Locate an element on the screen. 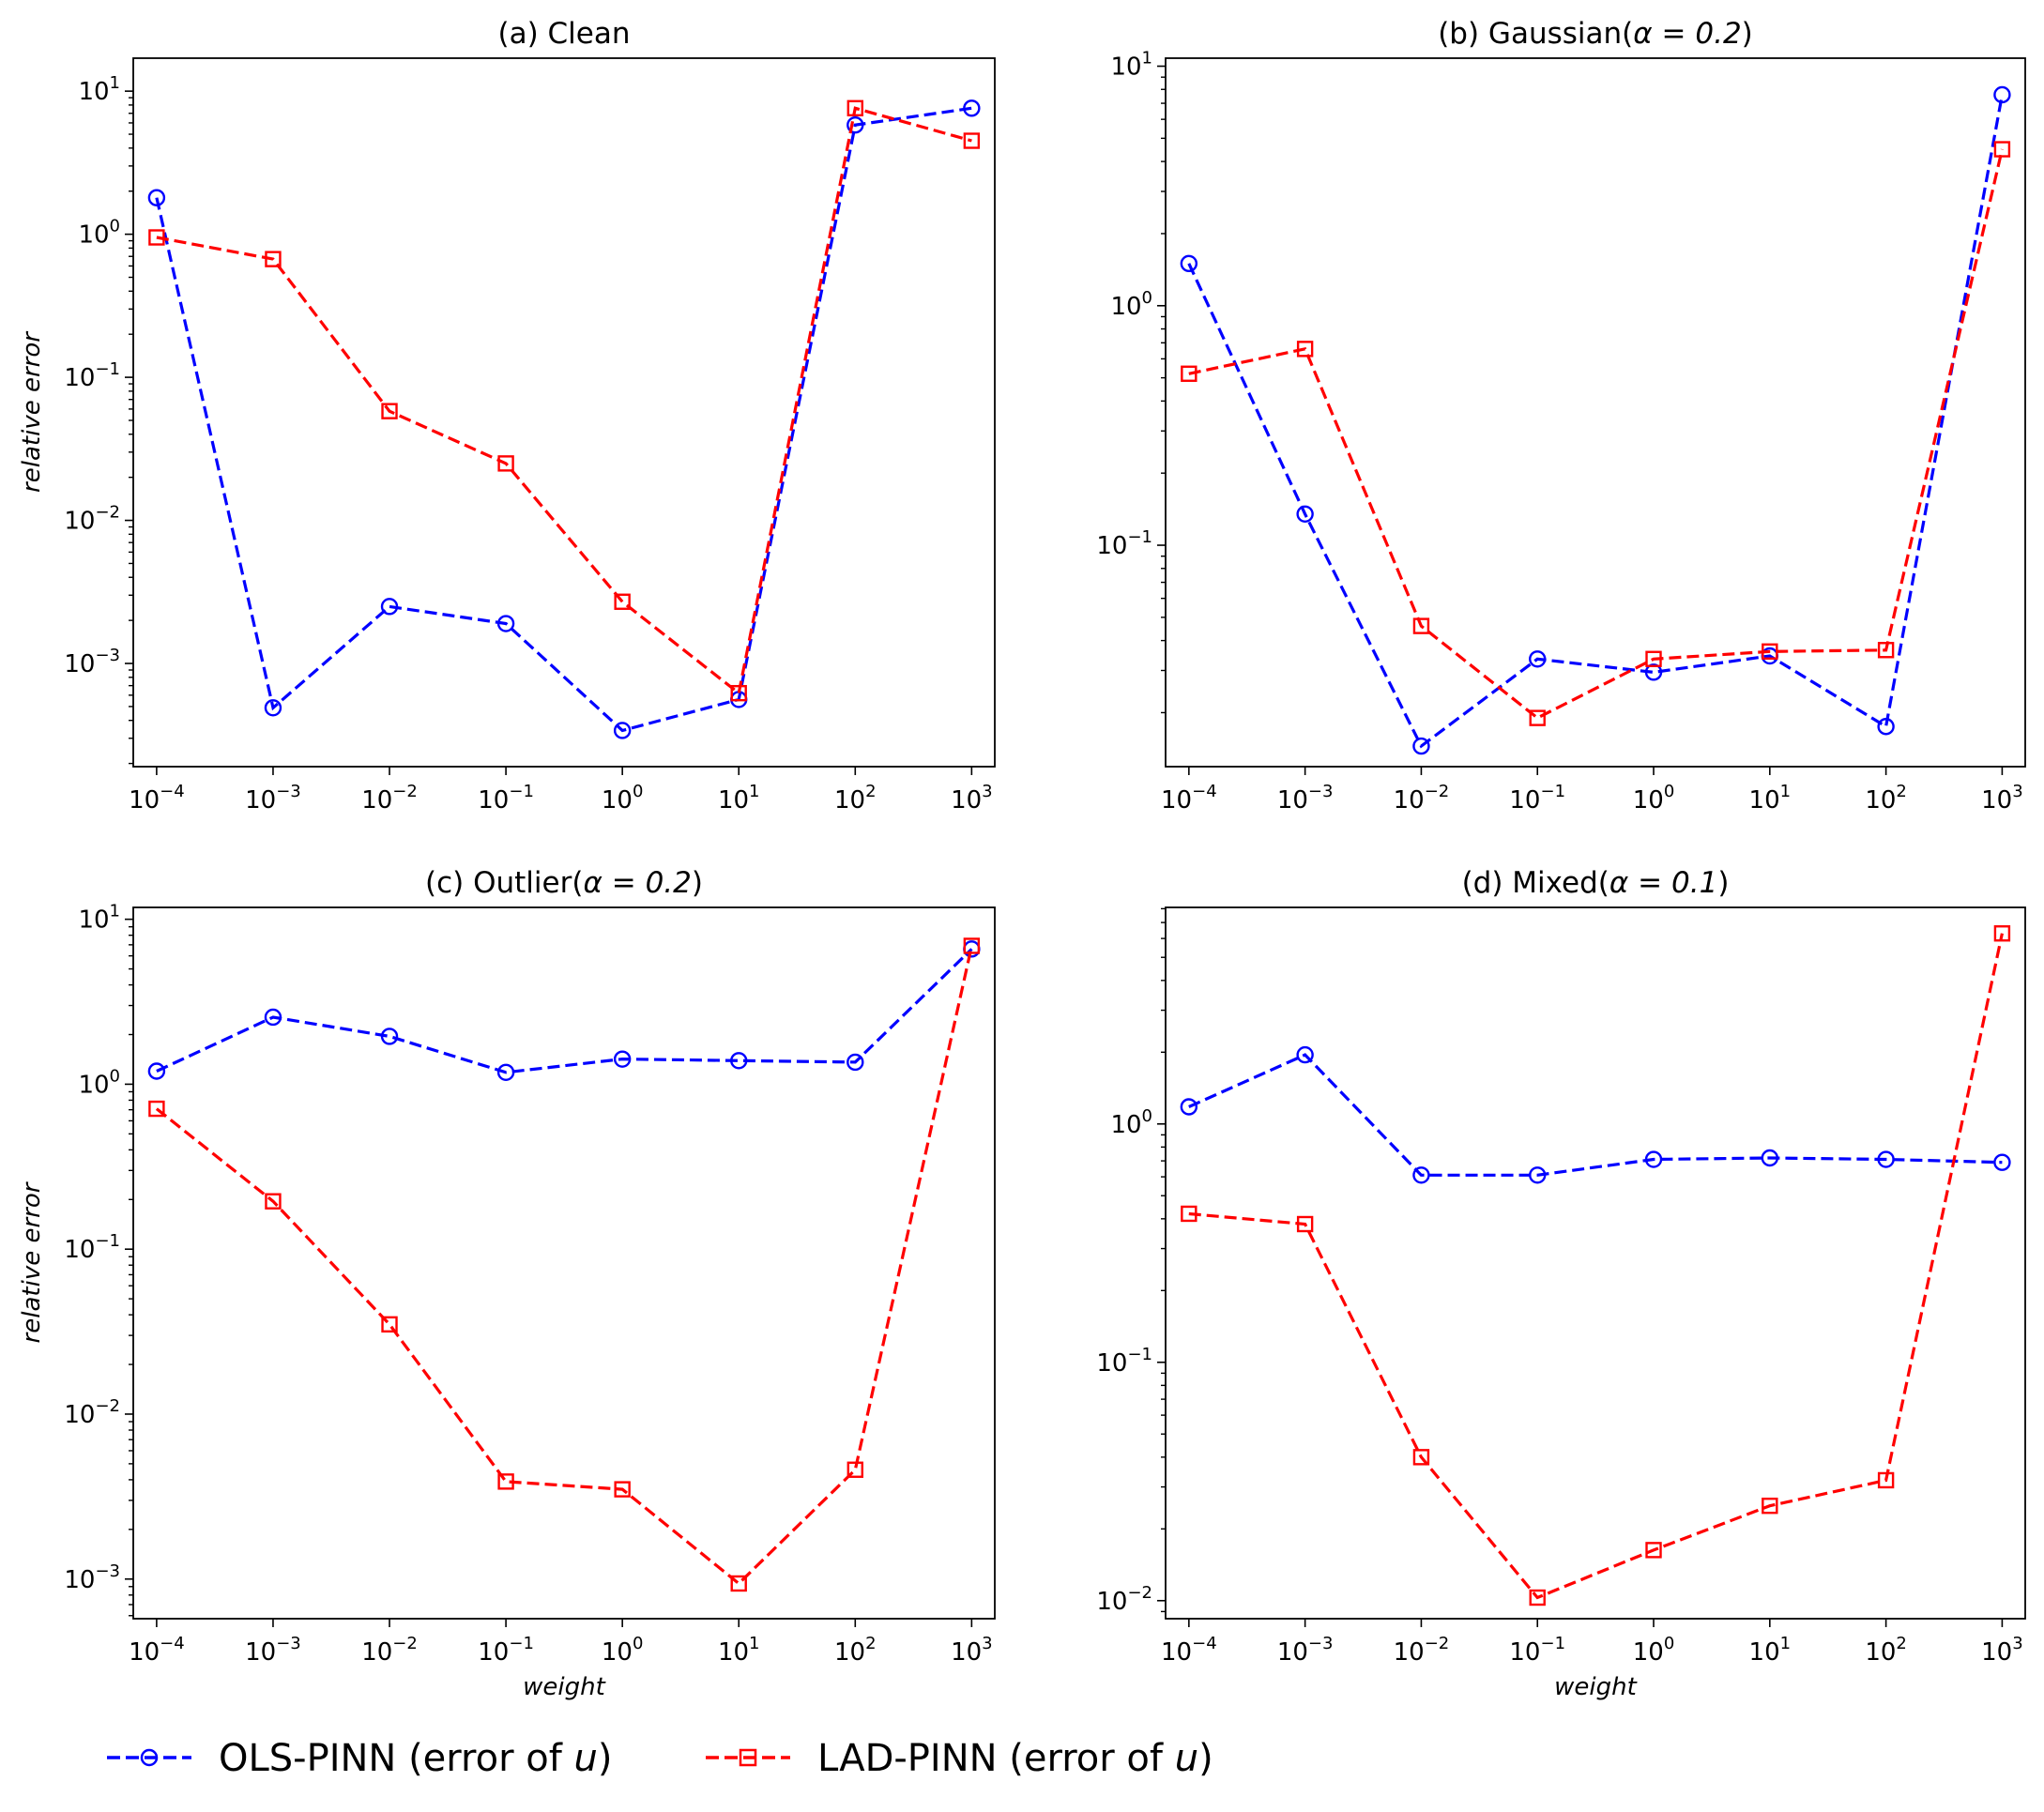 The height and width of the screenshot is (1812, 2044). chart-title: (a) Clean is located at coordinates (563, 34).